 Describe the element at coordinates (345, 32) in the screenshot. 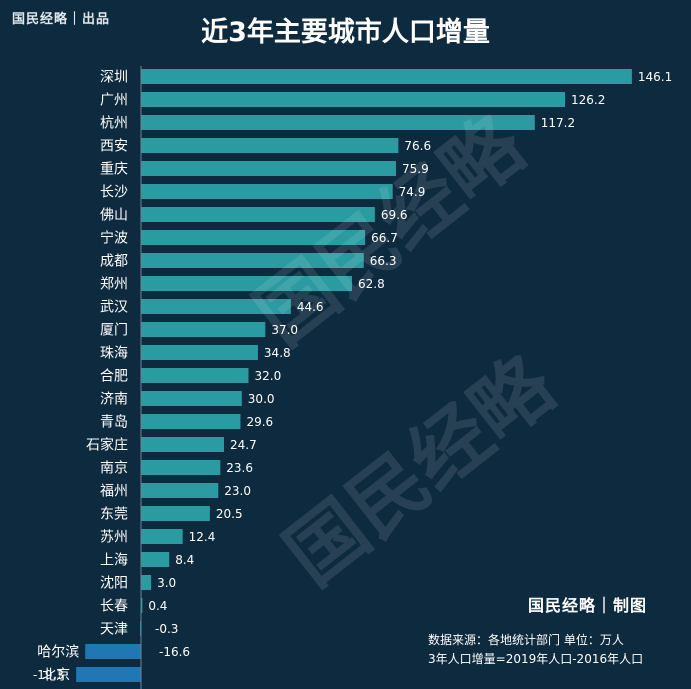

I see `chart-title: 近3年主要城市人口增量` at that location.